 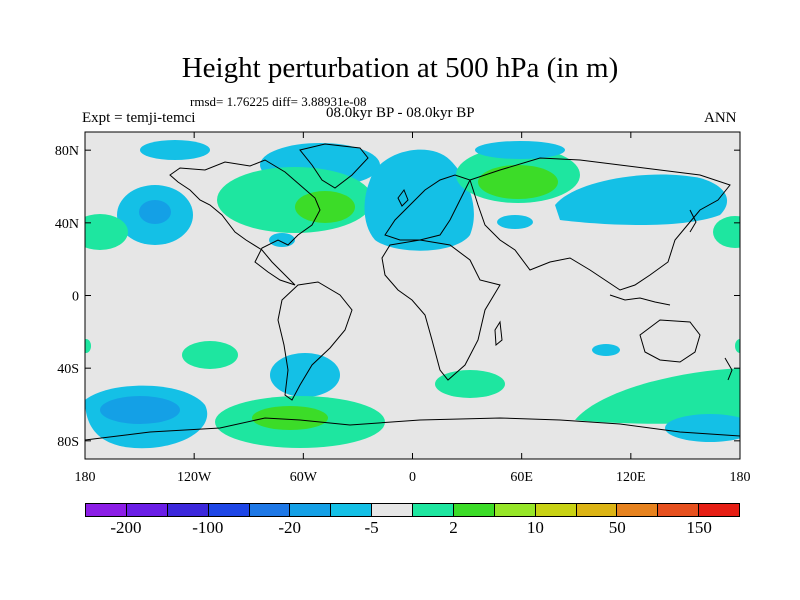 I want to click on contour-pos-southpacific, so click(x=210, y=355).